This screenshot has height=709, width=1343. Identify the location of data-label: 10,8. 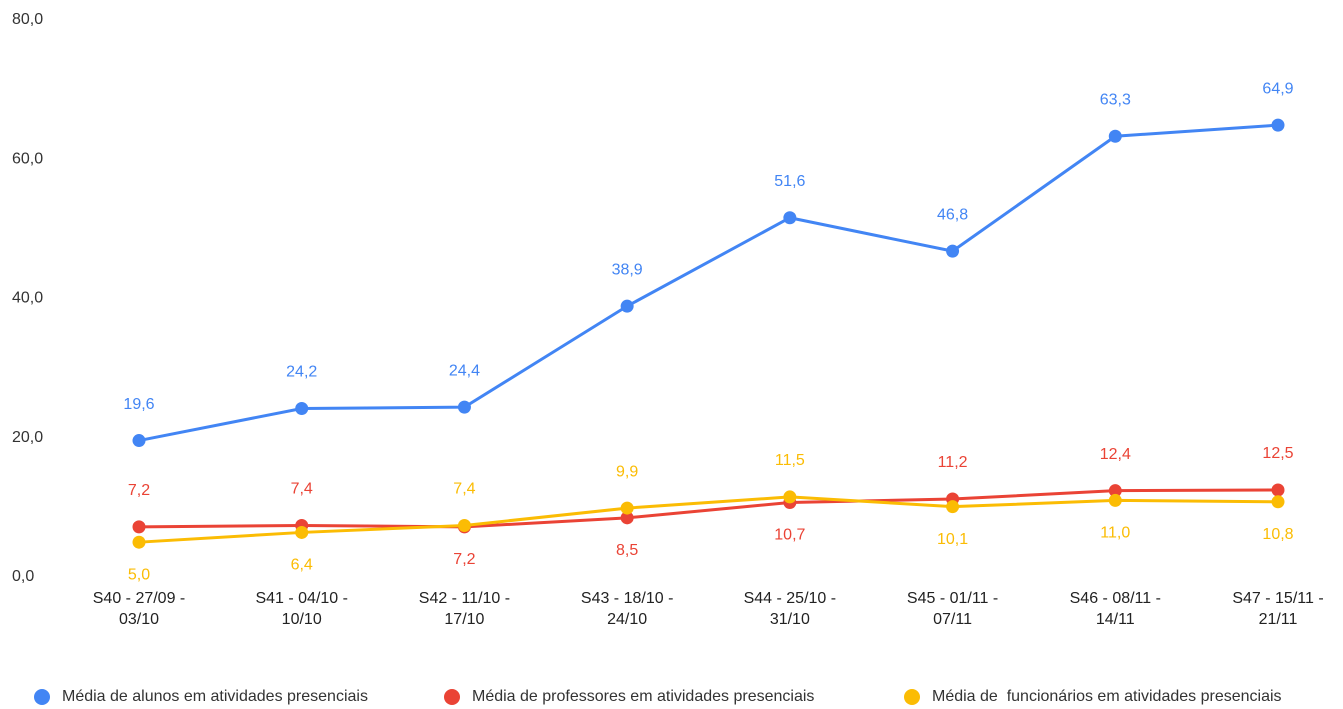
(1277, 534).